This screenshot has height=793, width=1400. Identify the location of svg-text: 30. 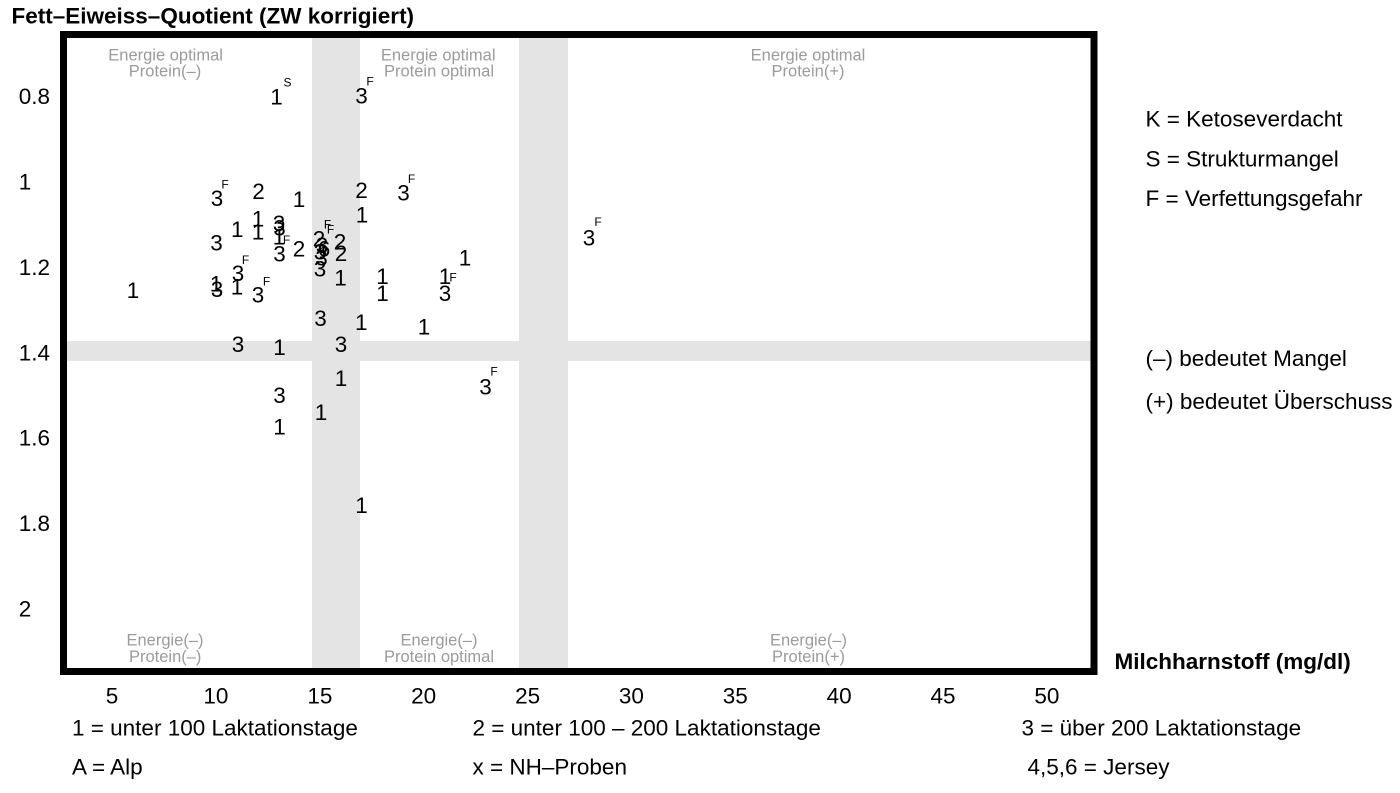
(631, 696).